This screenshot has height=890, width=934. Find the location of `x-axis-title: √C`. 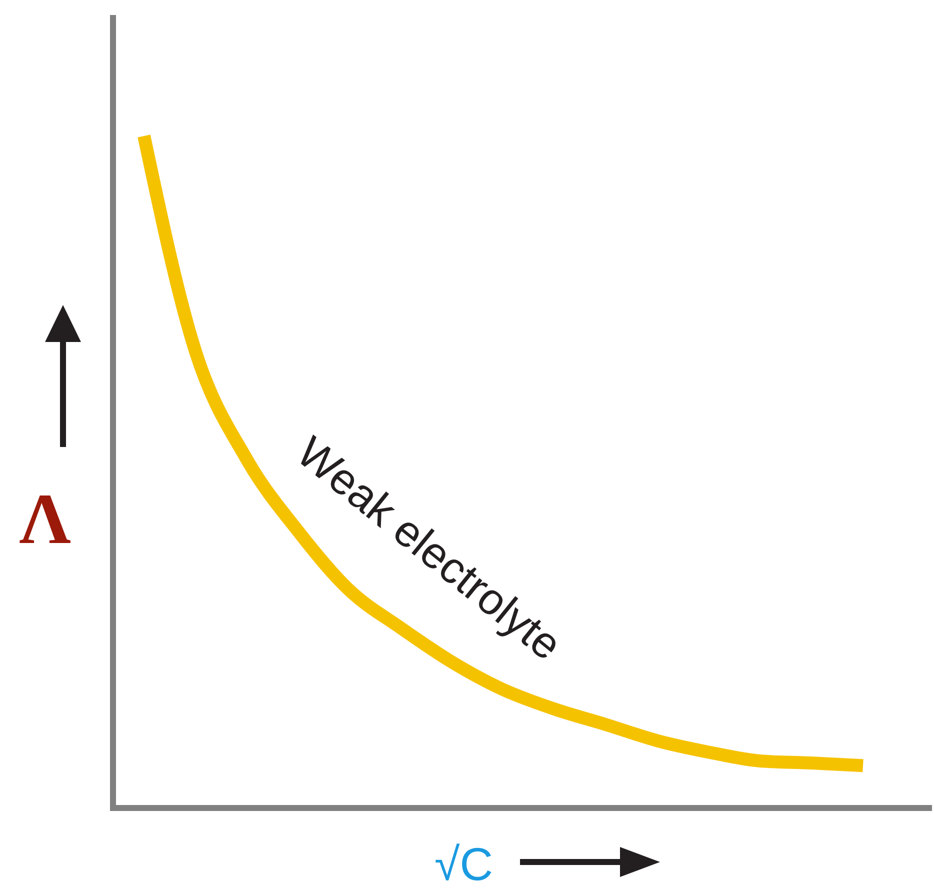

x-axis-title: √C is located at coordinates (463, 864).